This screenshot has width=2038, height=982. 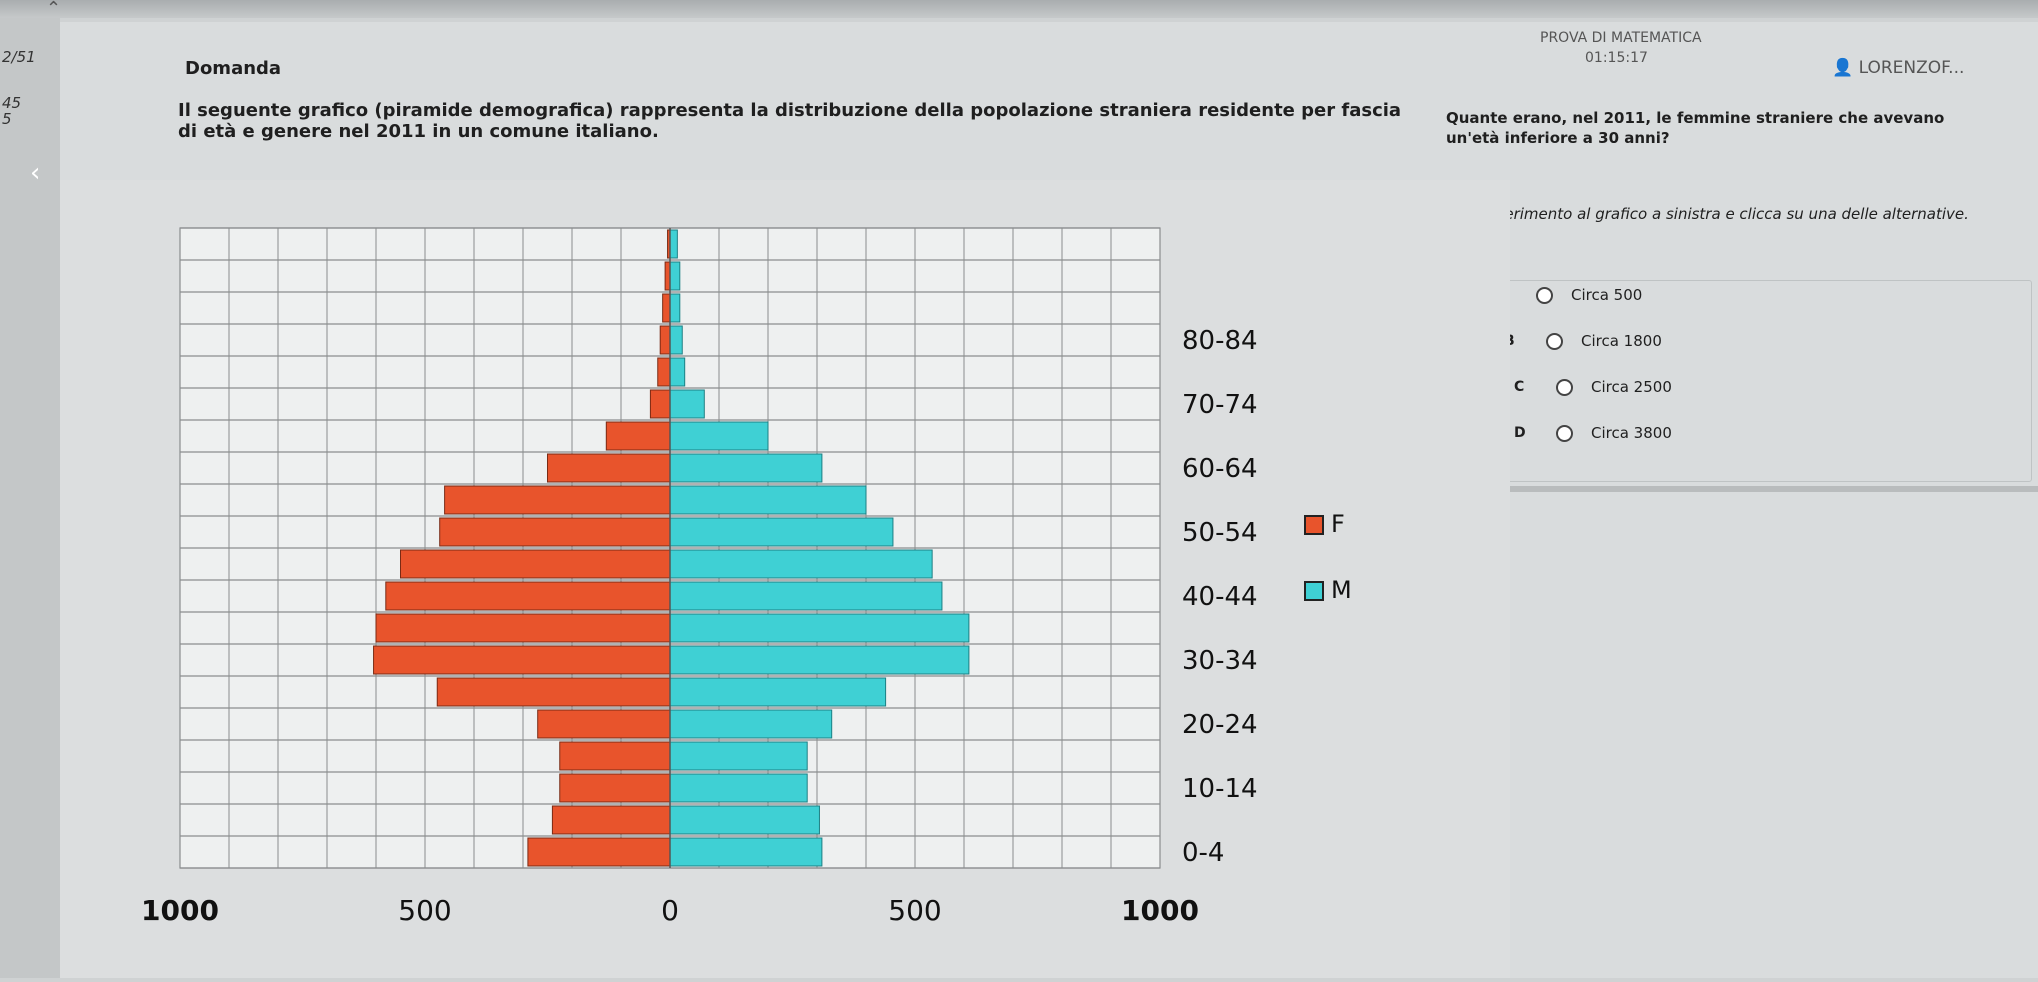 What do you see at coordinates (1568, 295) in the screenshot?
I see `option-a: A Circa 500` at bounding box center [1568, 295].